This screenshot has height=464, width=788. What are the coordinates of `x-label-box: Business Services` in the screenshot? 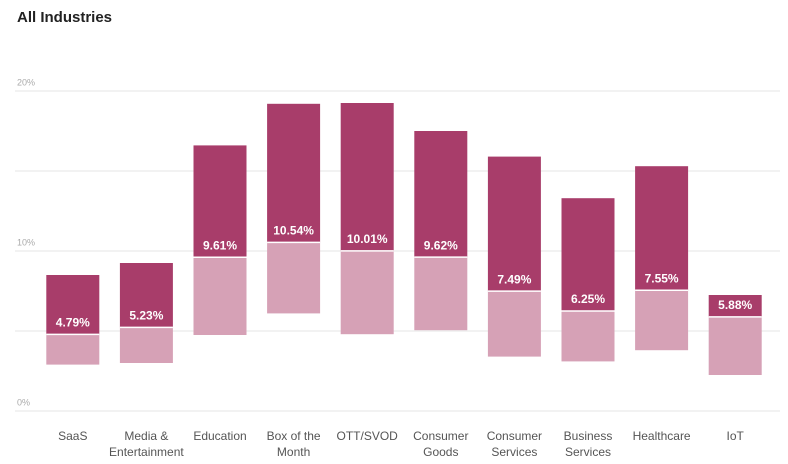 It's located at (588, 444).